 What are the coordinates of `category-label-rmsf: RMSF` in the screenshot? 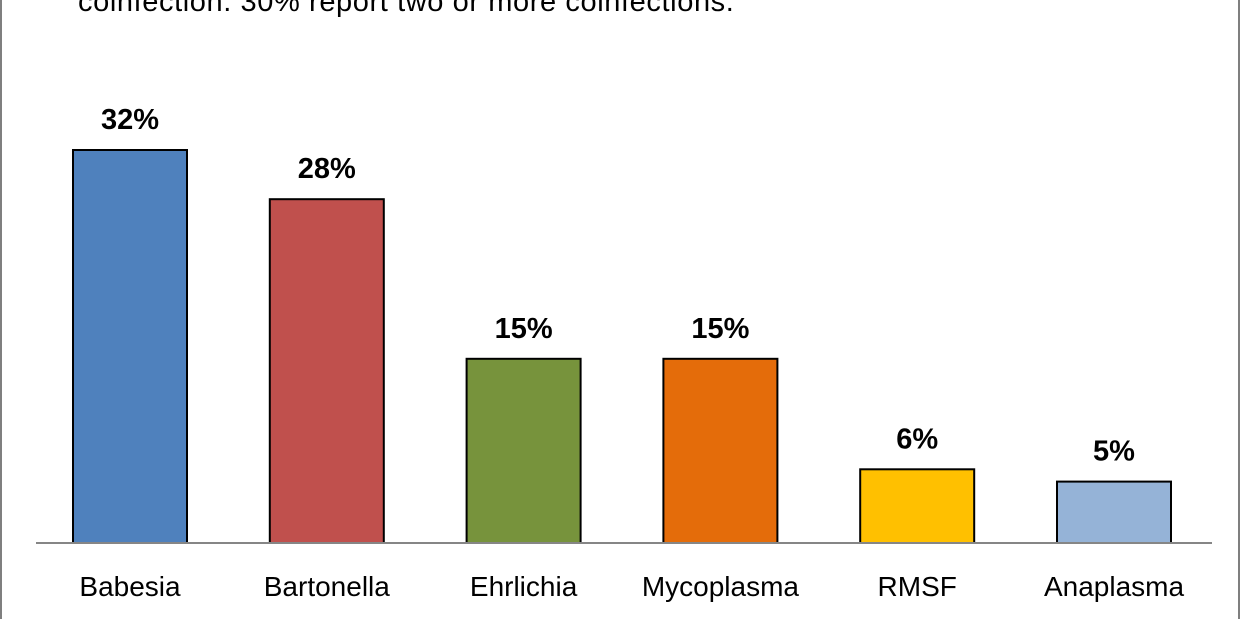 It's located at (917, 586).